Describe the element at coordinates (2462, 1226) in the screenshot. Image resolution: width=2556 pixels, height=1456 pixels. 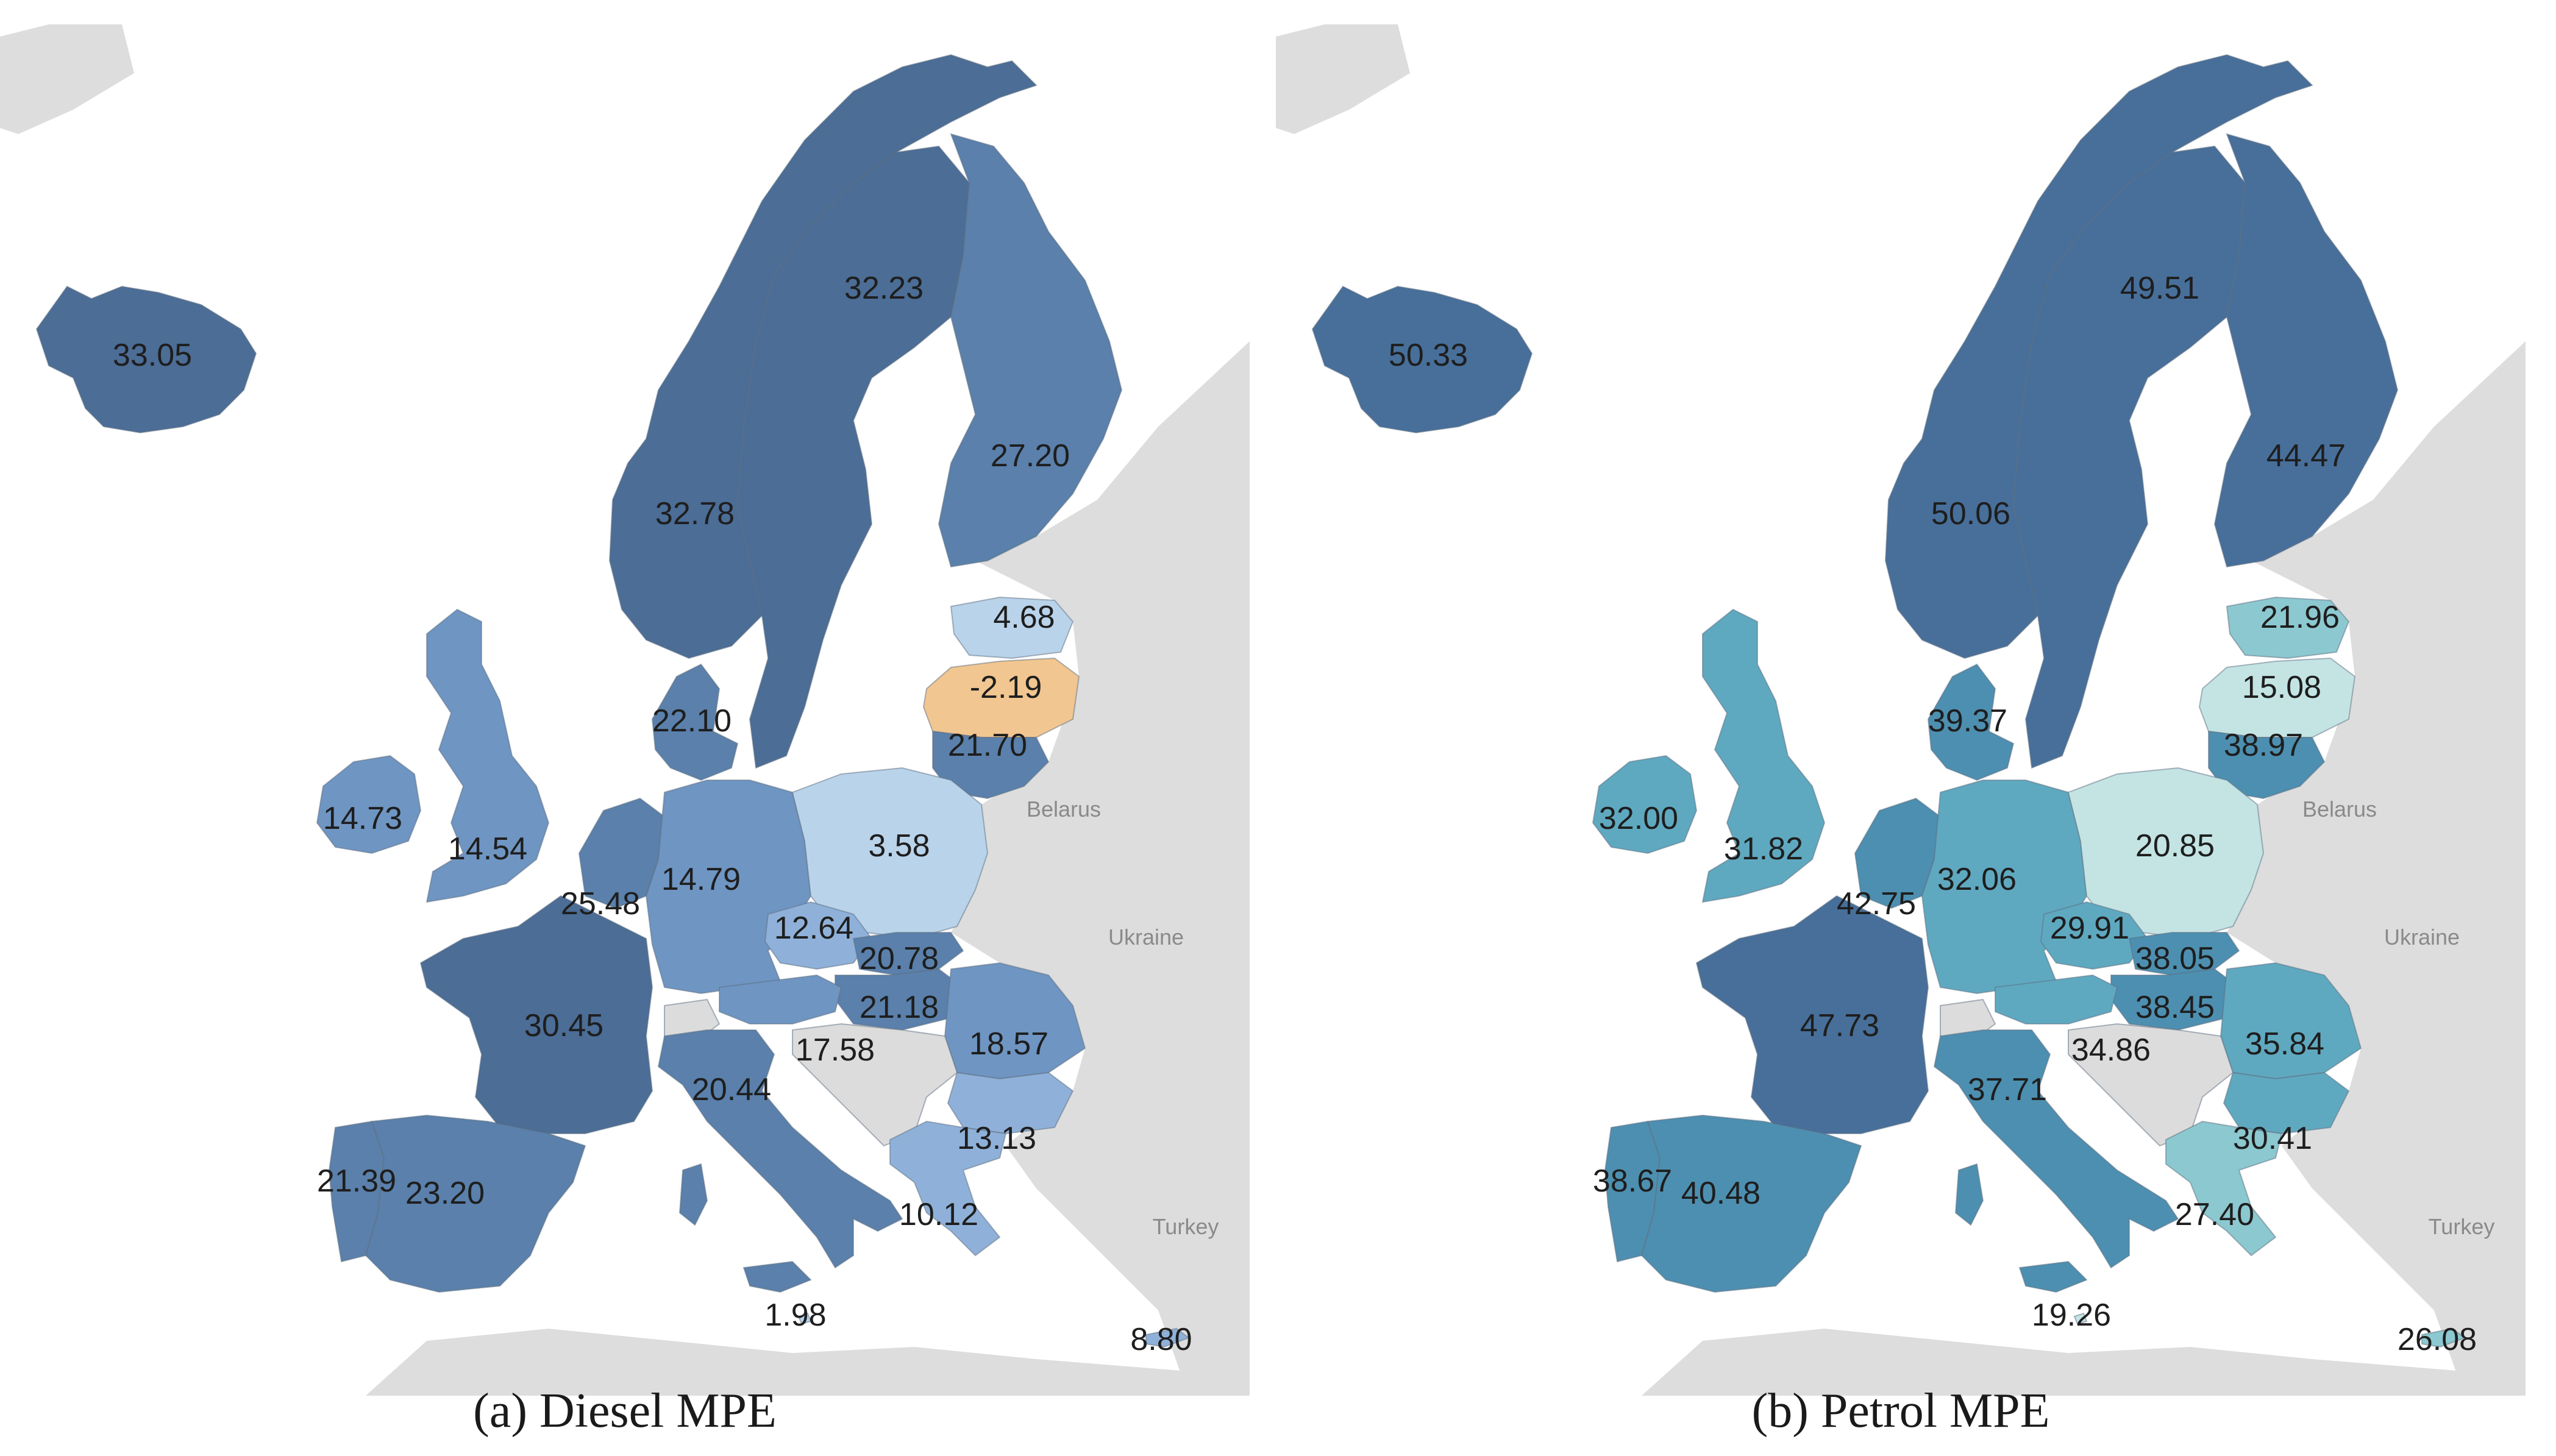
I see `petrol-geo-label-turkey: Turkey` at that location.